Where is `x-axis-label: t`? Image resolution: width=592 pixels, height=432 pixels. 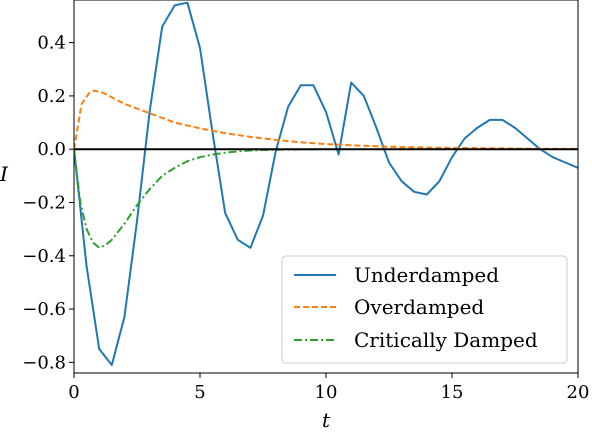
x-axis-label: t is located at coordinates (326, 420).